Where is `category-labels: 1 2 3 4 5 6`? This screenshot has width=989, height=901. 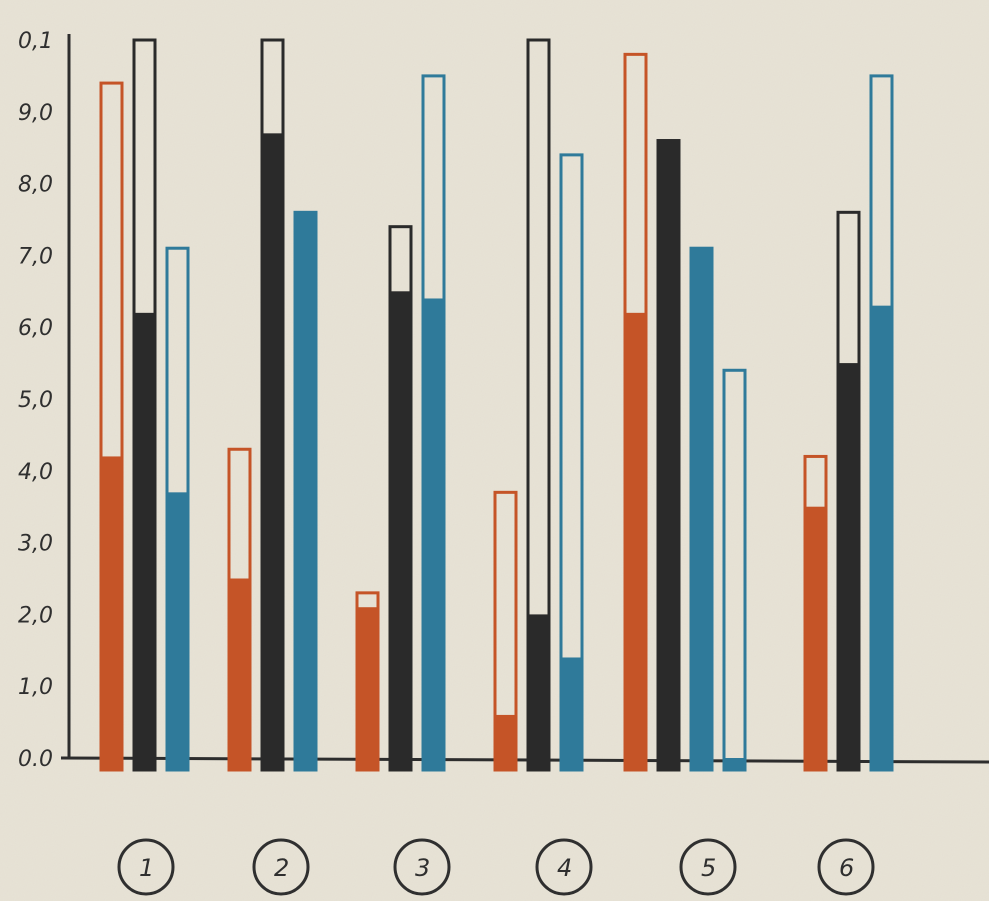 category-labels: 1 2 3 4 5 6 is located at coordinates (496, 867).